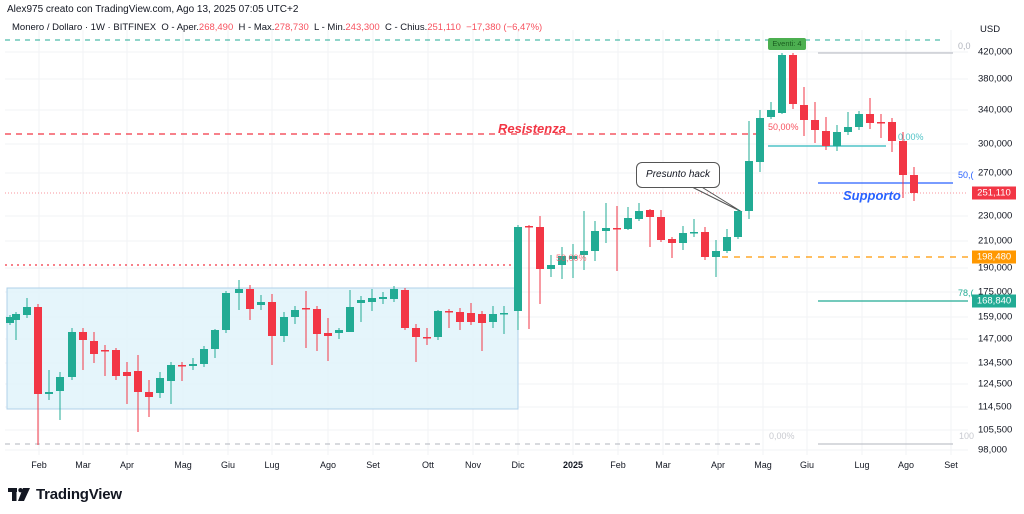  Describe the element at coordinates (79, 494) in the screenshot. I see `tradingview-logo-text: TradingView` at that location.